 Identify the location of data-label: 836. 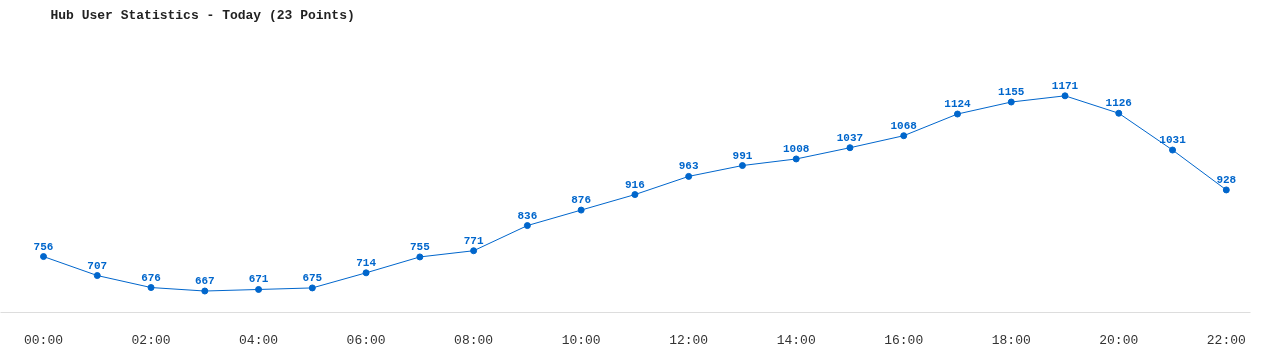
(527, 215).